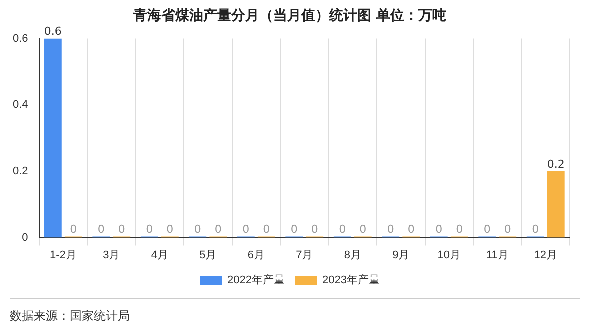 This screenshot has width=590, height=330. I want to click on x-tick-label: 9月, so click(401, 255).